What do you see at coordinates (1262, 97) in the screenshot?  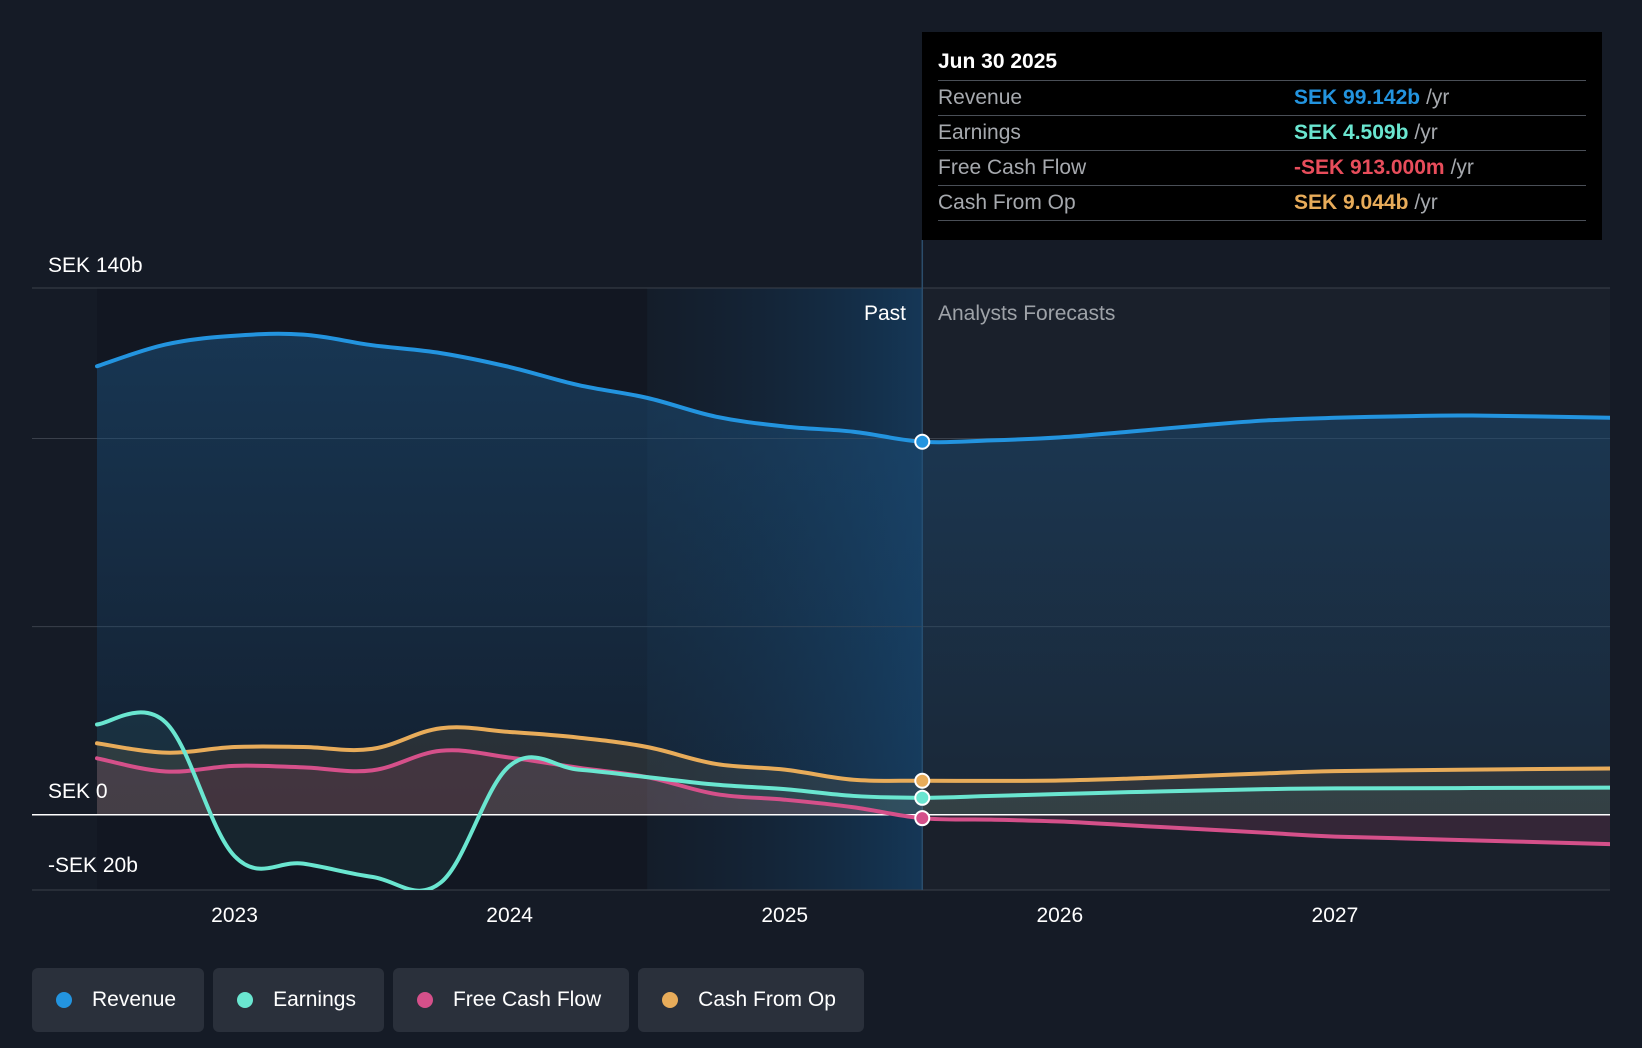 I see `tooltip-row-revenue: Revenue SEK 99.142b /yr` at bounding box center [1262, 97].